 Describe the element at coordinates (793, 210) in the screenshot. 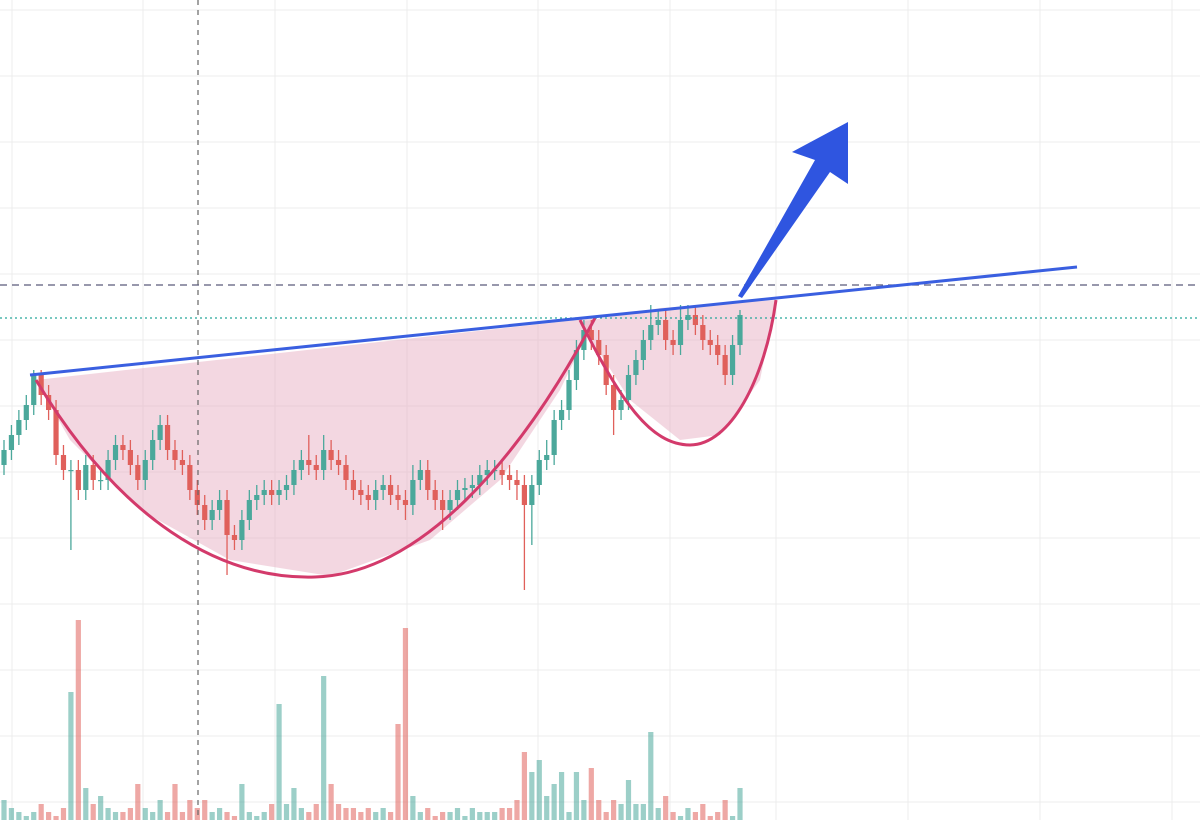

I see `breakout-arrow` at that location.